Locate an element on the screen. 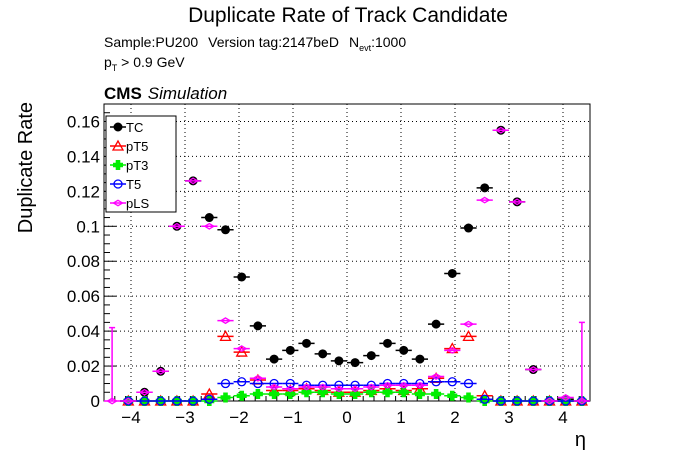 This screenshot has width=696, height=472. pt-cut-label: pT > 0.9 GeV is located at coordinates (144, 63).